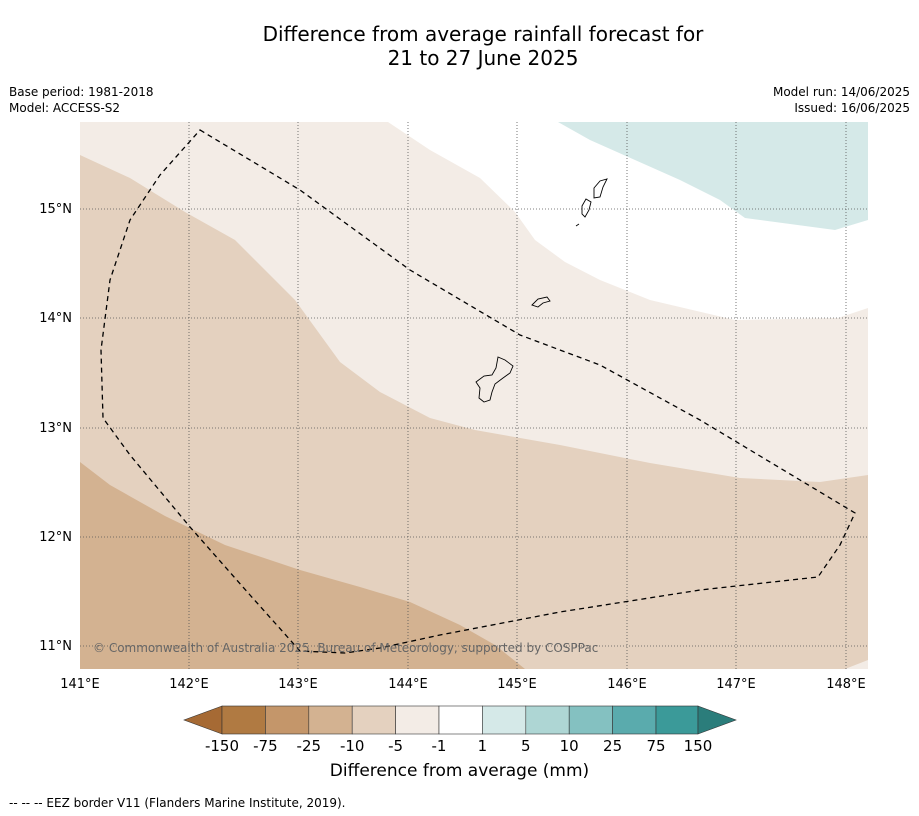 This screenshot has width=919, height=816. I want to click on meta-right: Model run: 14/06/2025 Issued: 16/06/2025, so click(841, 100).